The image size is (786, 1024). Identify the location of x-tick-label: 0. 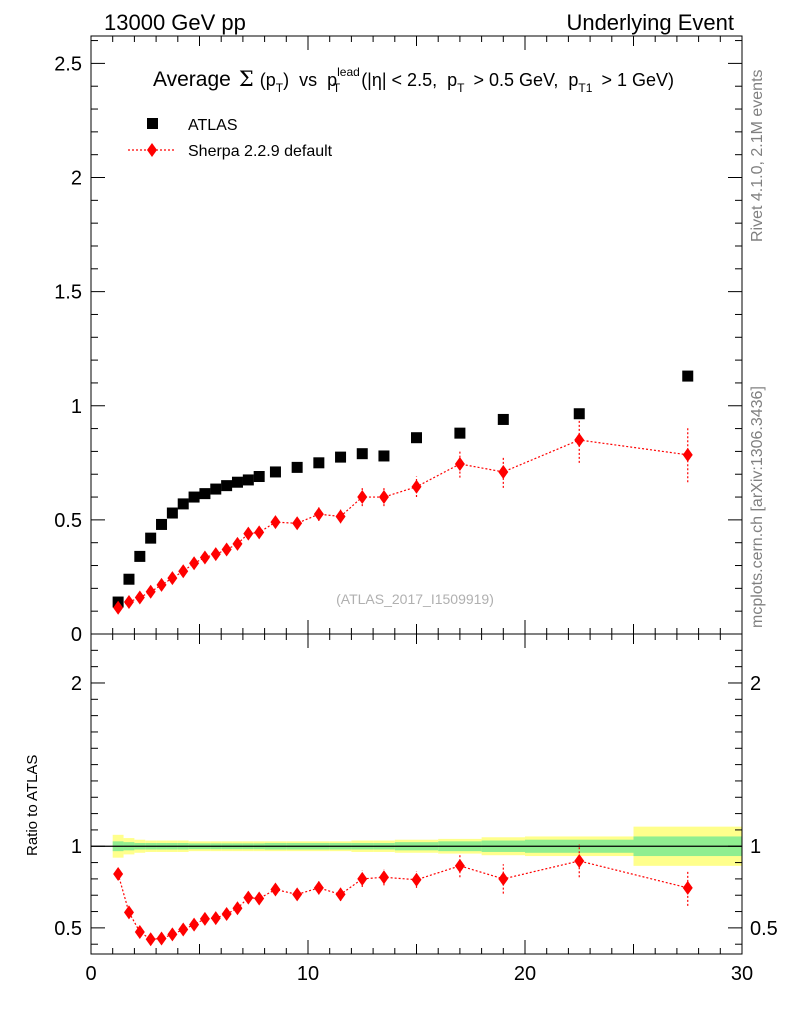
(90, 974).